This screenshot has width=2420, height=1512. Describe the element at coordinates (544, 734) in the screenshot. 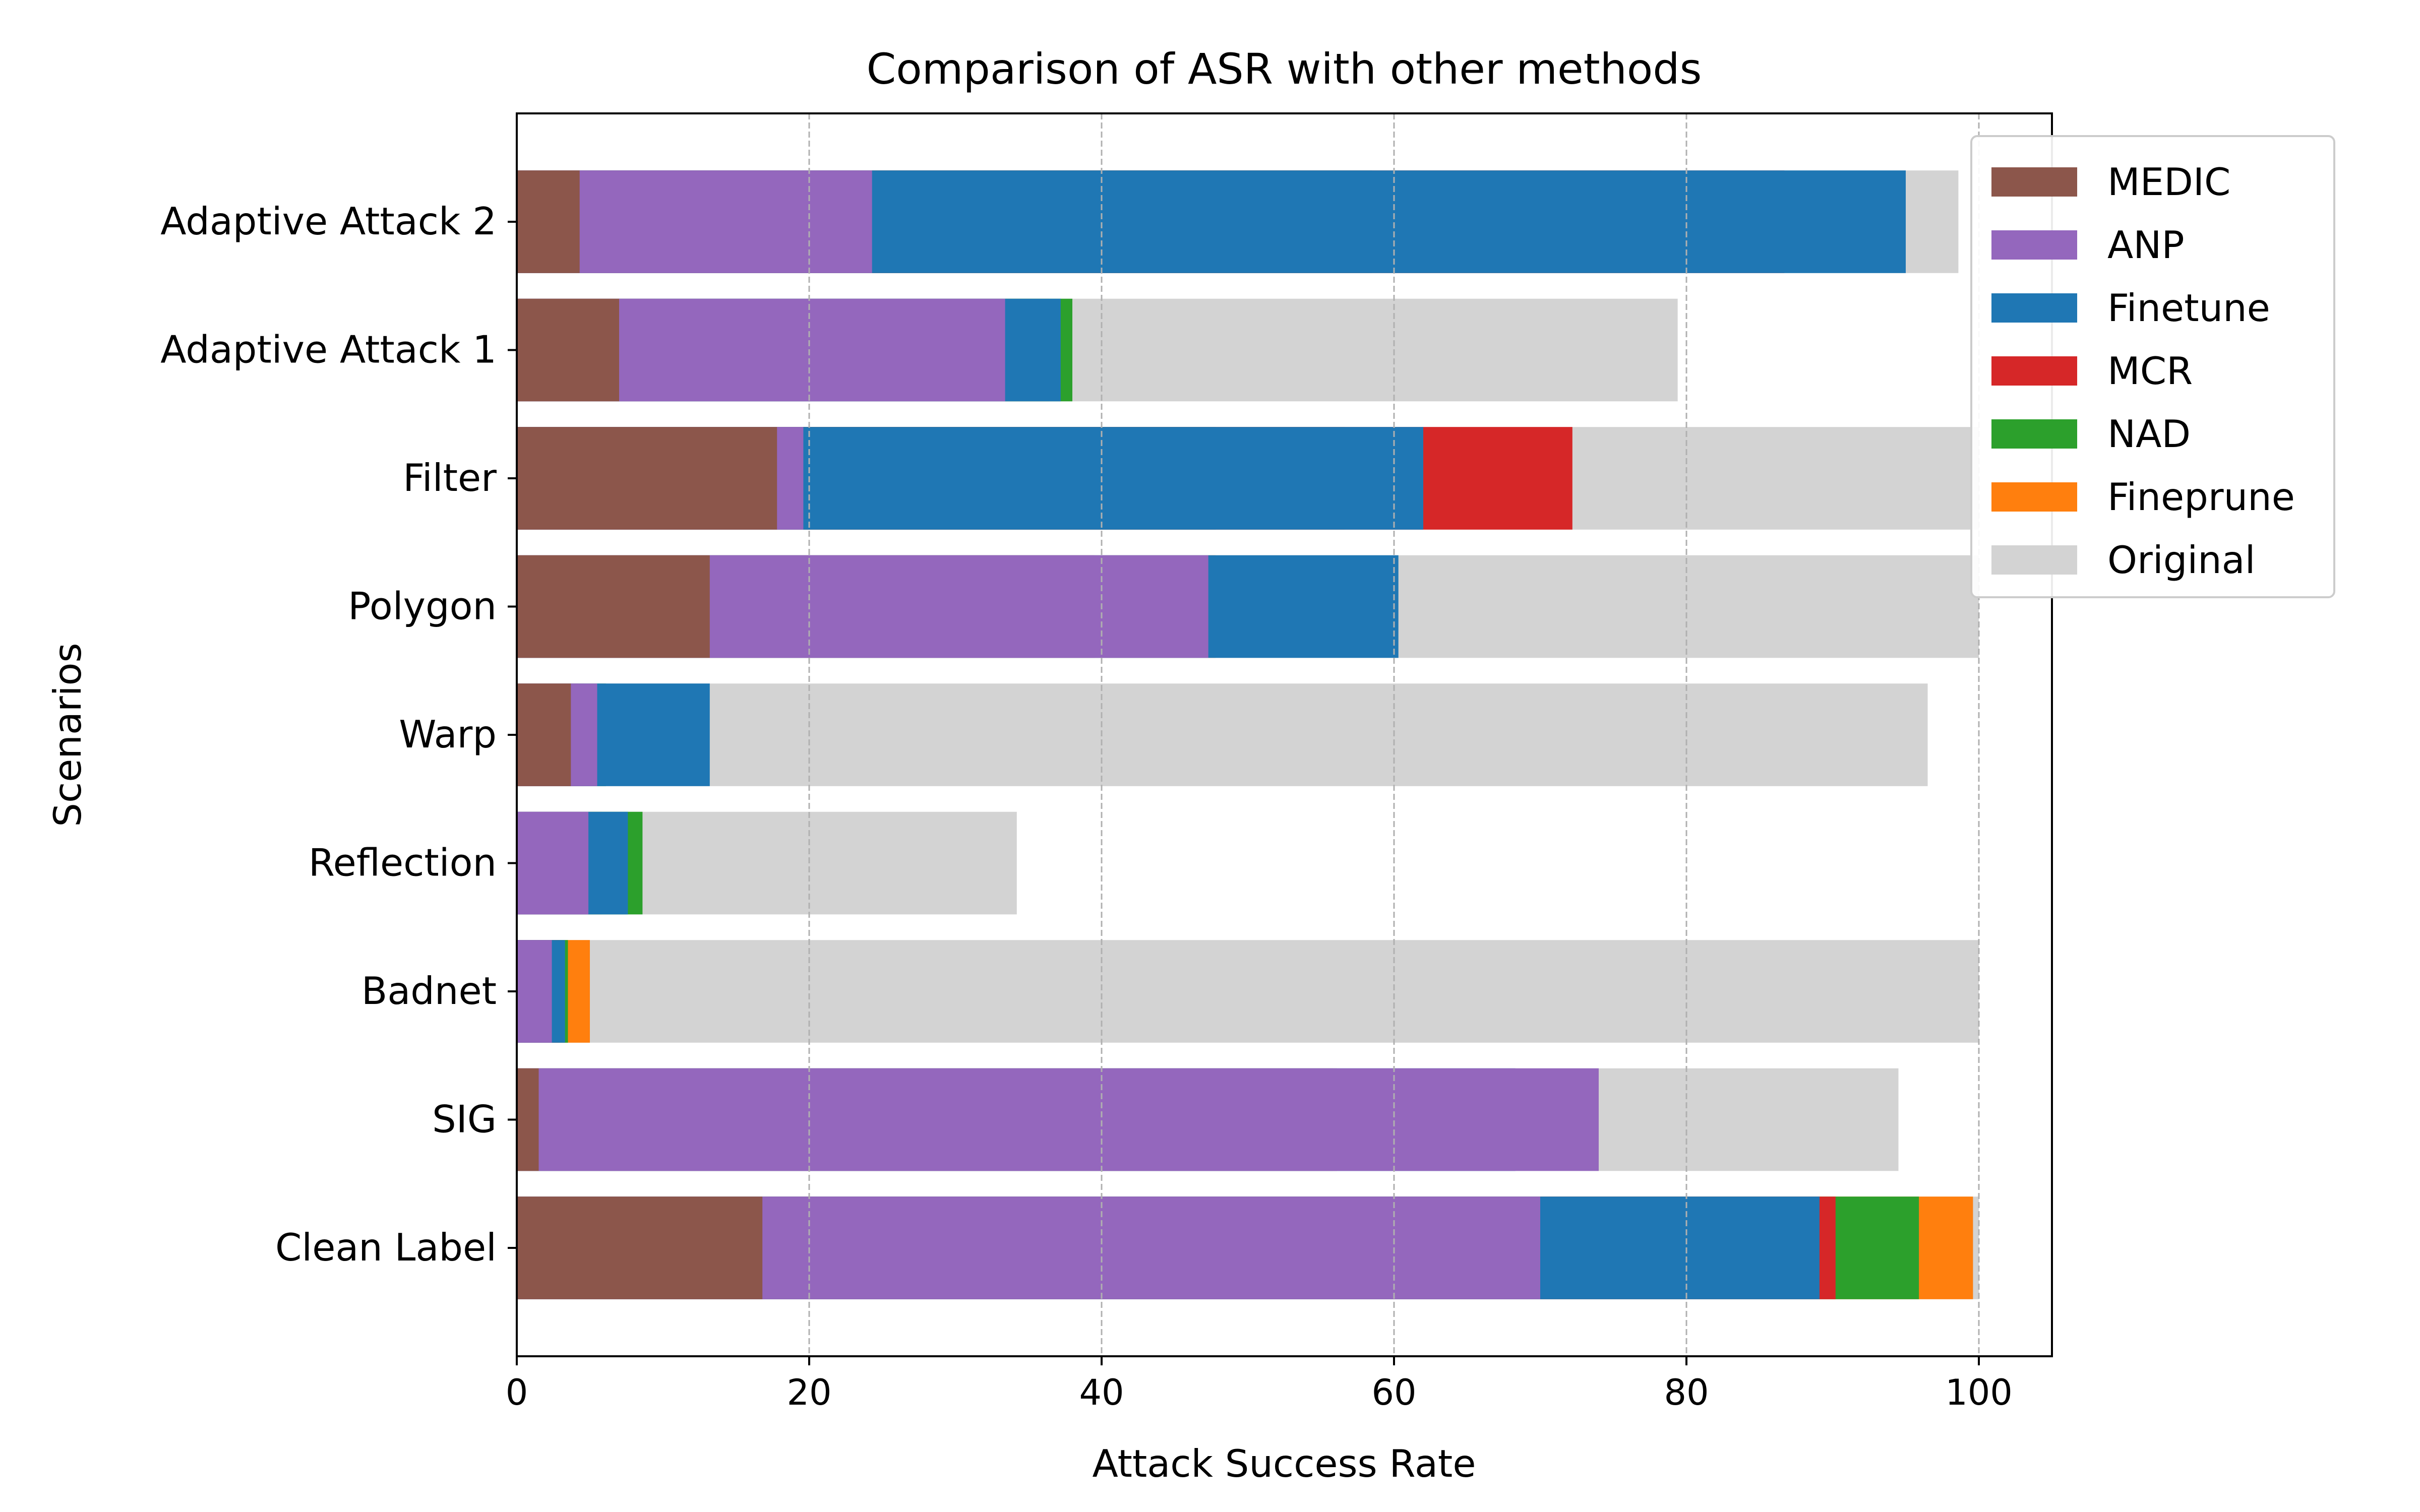

I see `bar-medic-warp` at that location.